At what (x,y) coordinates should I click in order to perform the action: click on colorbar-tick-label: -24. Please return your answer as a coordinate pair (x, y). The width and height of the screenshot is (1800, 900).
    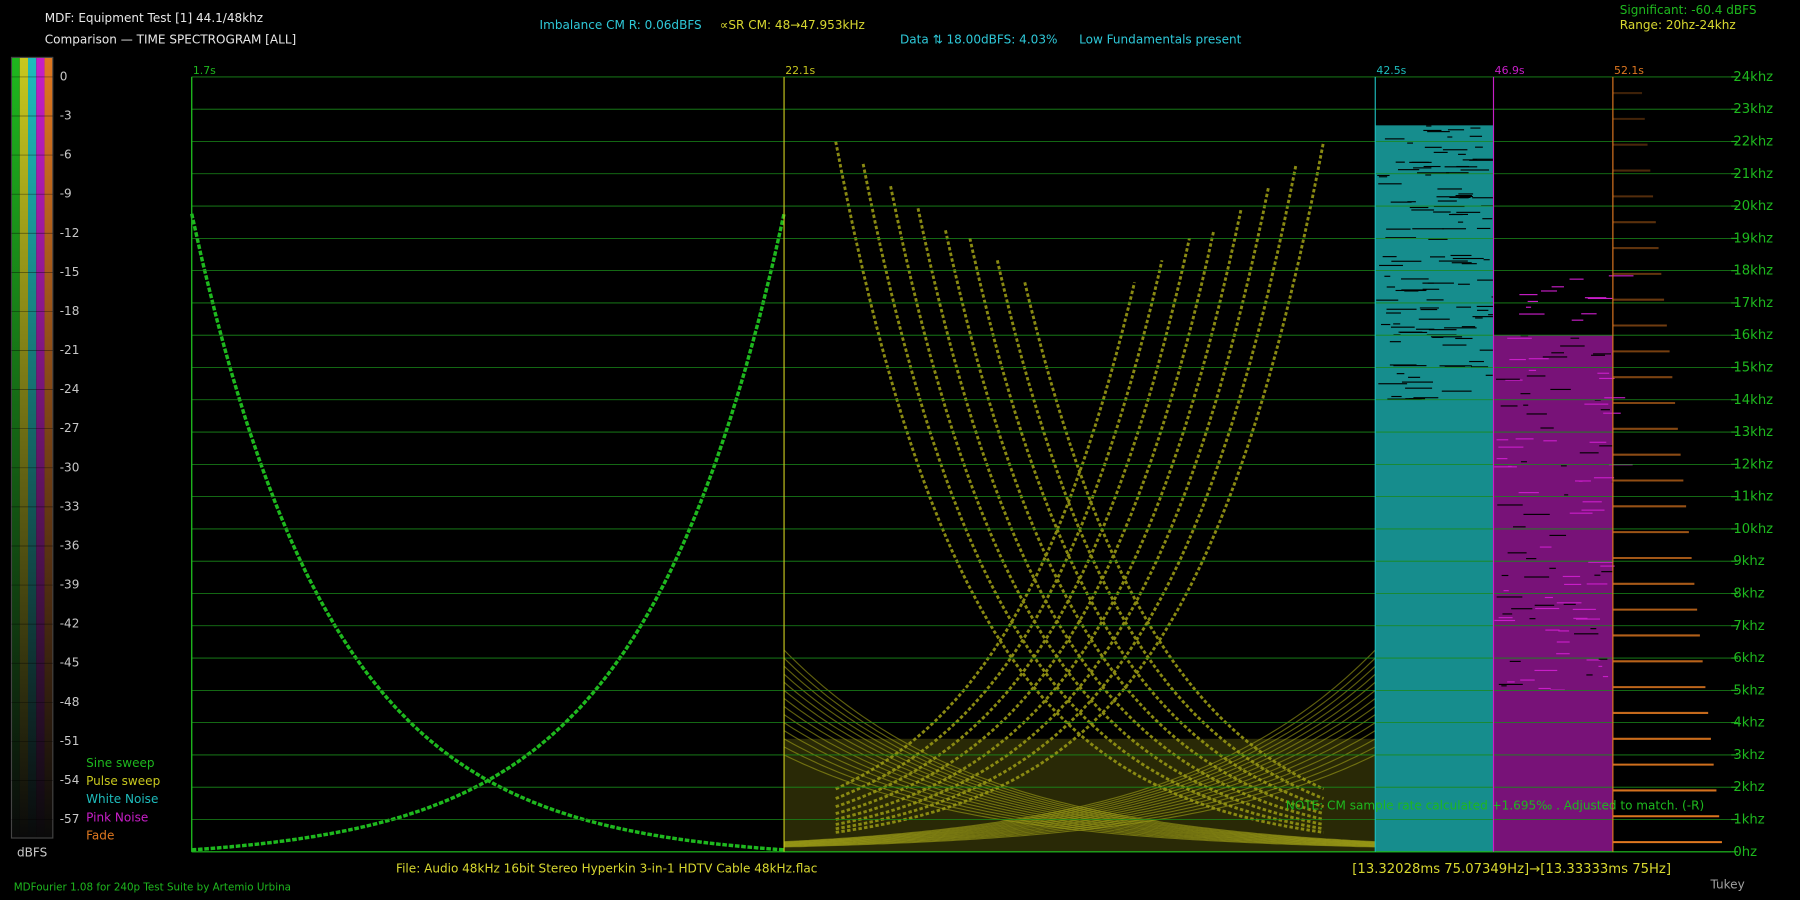
    Looking at the image, I should click on (70, 389).